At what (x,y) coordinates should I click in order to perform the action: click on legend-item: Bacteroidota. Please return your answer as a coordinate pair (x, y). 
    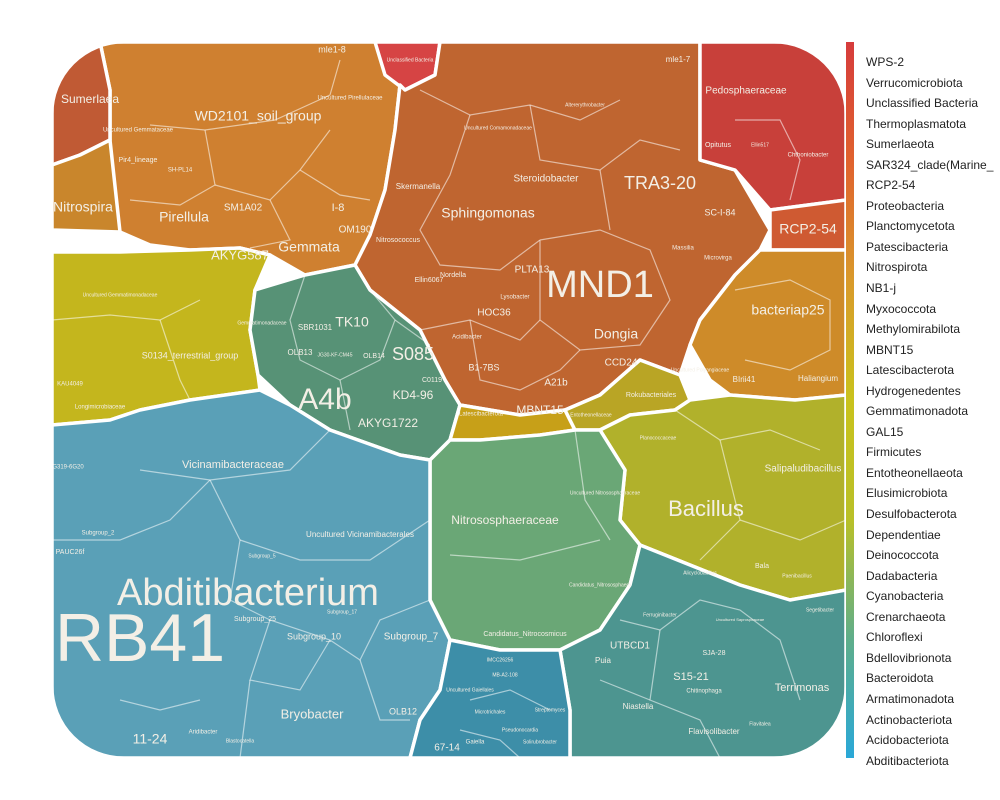
    Looking at the image, I should click on (900, 678).